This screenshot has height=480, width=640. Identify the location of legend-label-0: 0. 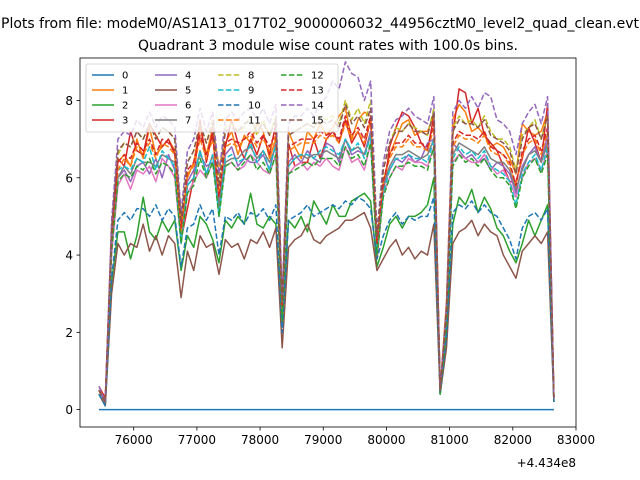
(125, 76).